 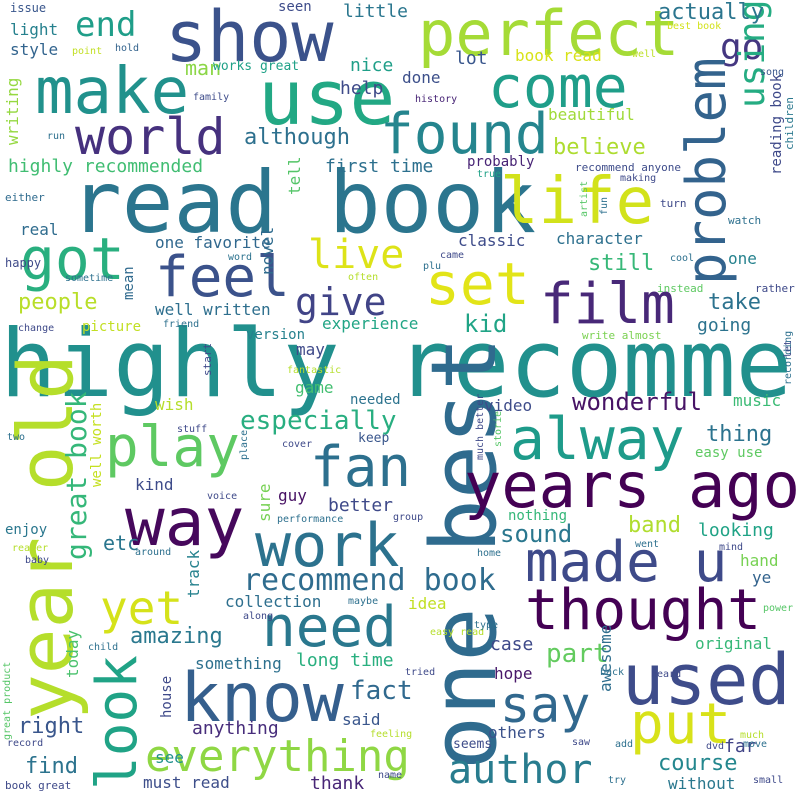 What do you see at coordinates (682, 258) in the screenshot?
I see `word: cool` at bounding box center [682, 258].